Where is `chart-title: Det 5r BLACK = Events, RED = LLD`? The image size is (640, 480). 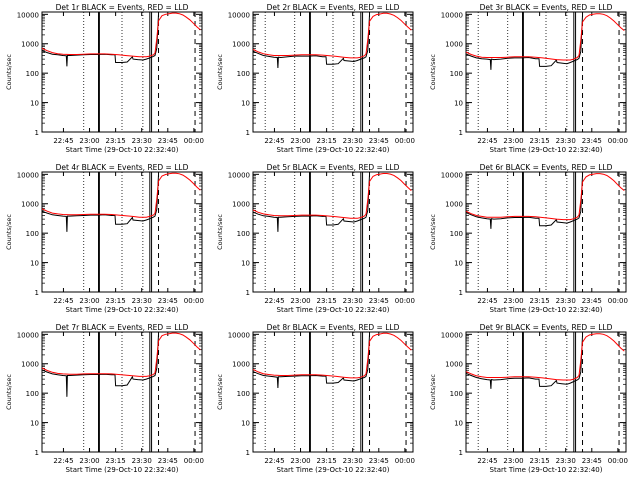
chart-title: Det 5r BLACK = Events, RED = LLD is located at coordinates (333, 167).